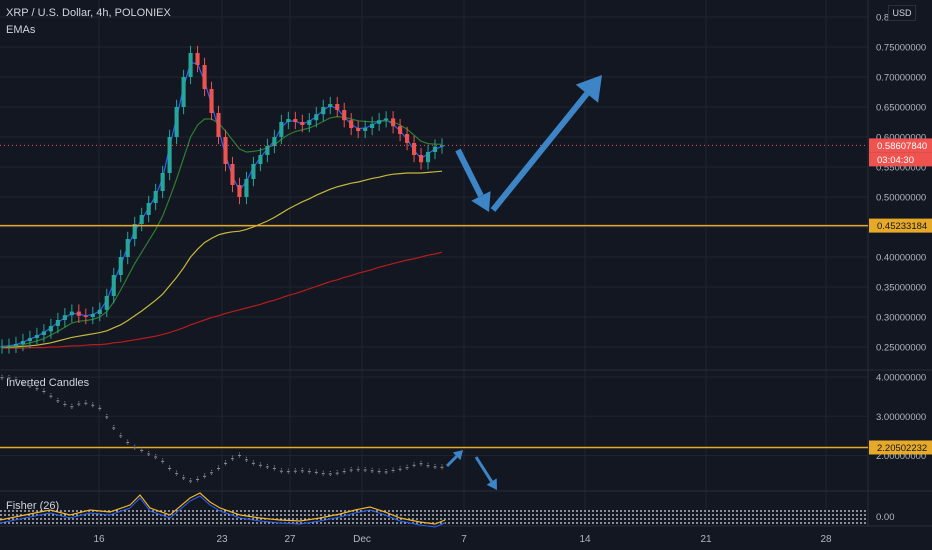 This screenshot has height=550, width=932. Describe the element at coordinates (222, 300) in the screenshot. I see `ema-line` at that location.